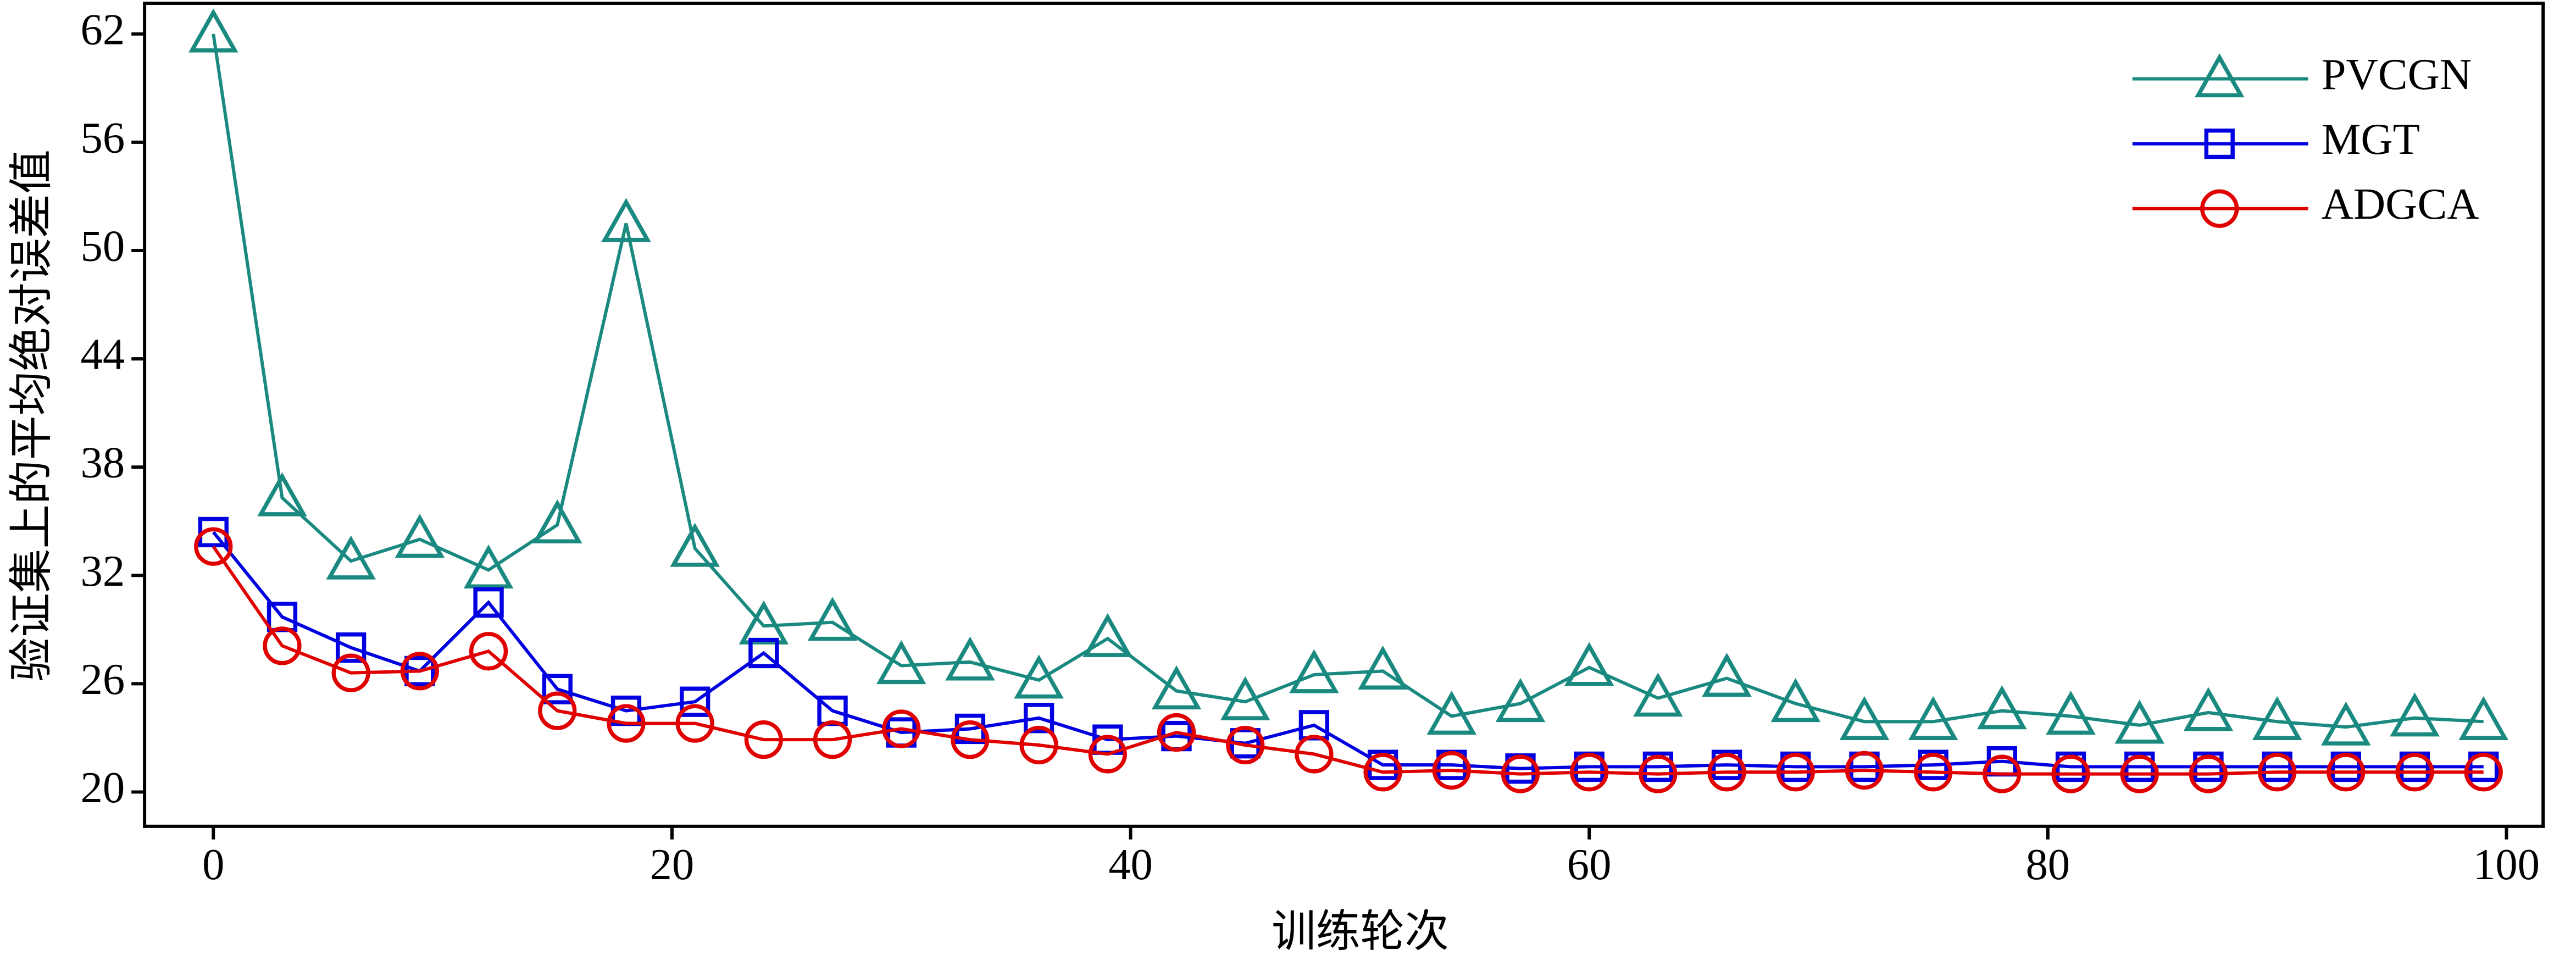 This screenshot has width=2576, height=961. I want to click on y-axis-label: 验证集上的平均绝对误差值, so click(31, 415).